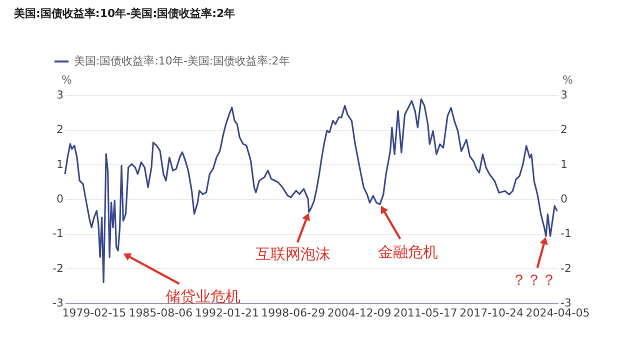  I want to click on y2-tick-label: -3, so click(566, 303).